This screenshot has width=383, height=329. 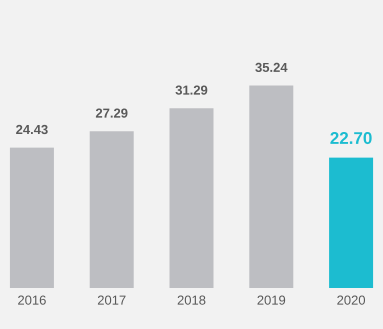 What do you see at coordinates (192, 300) in the screenshot?
I see `x-tick-label: 2018` at bounding box center [192, 300].